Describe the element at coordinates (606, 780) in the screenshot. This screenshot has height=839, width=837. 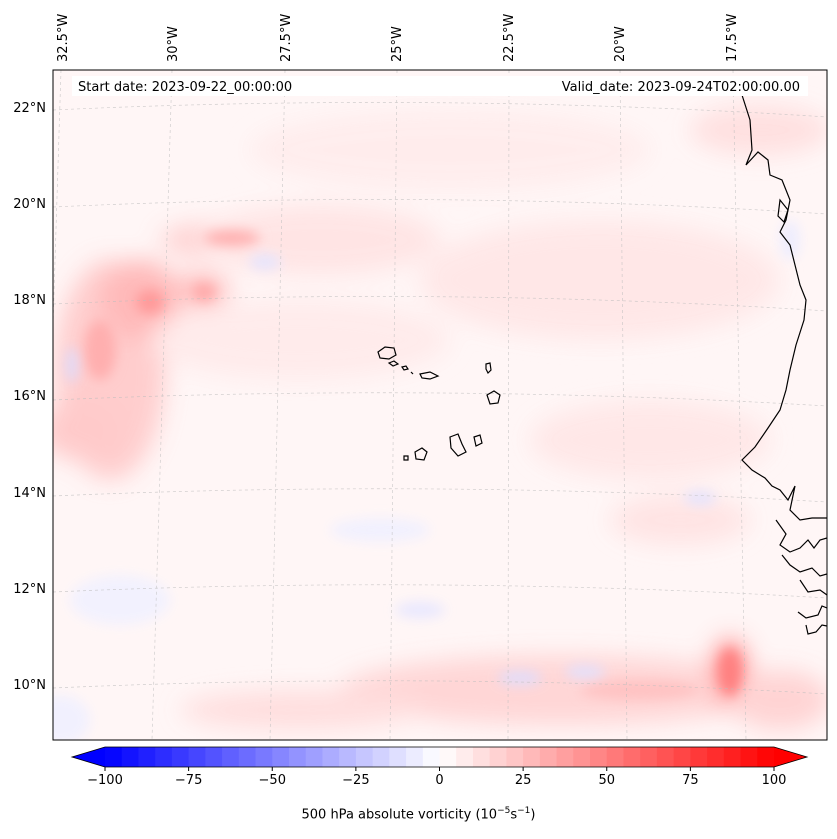
I see `colorbar-tick-label: 50` at that location.